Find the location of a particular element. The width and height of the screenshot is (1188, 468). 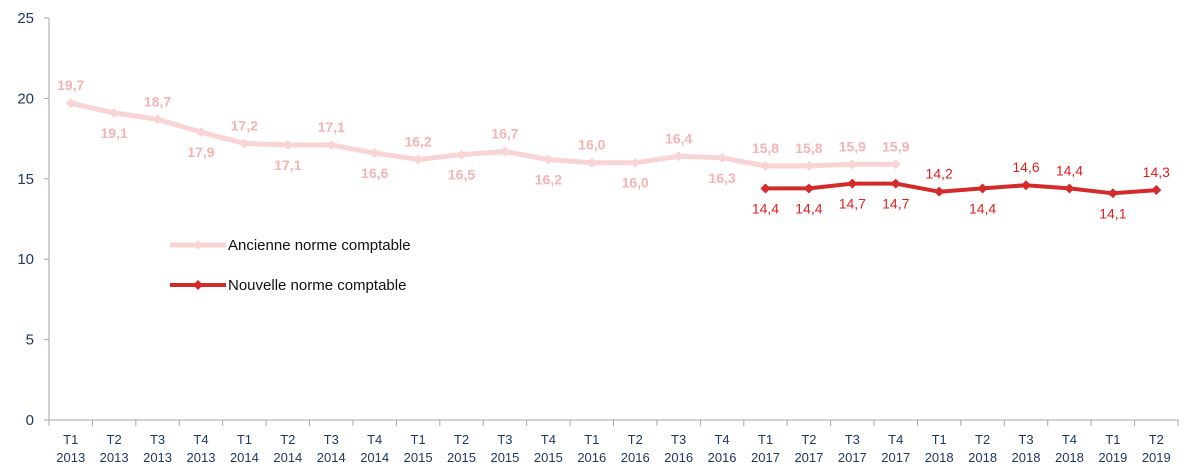

data-label: 18,7 is located at coordinates (157, 101).